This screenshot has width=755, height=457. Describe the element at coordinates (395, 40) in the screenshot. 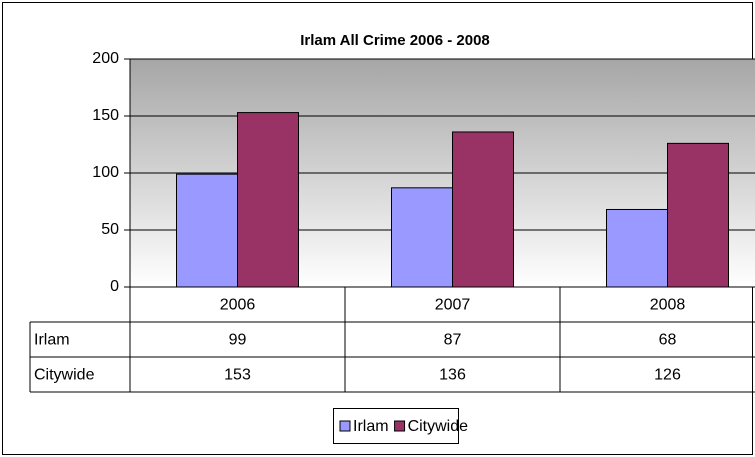

I see `chart-title: Irlam All Crime 2006 - 2008` at that location.